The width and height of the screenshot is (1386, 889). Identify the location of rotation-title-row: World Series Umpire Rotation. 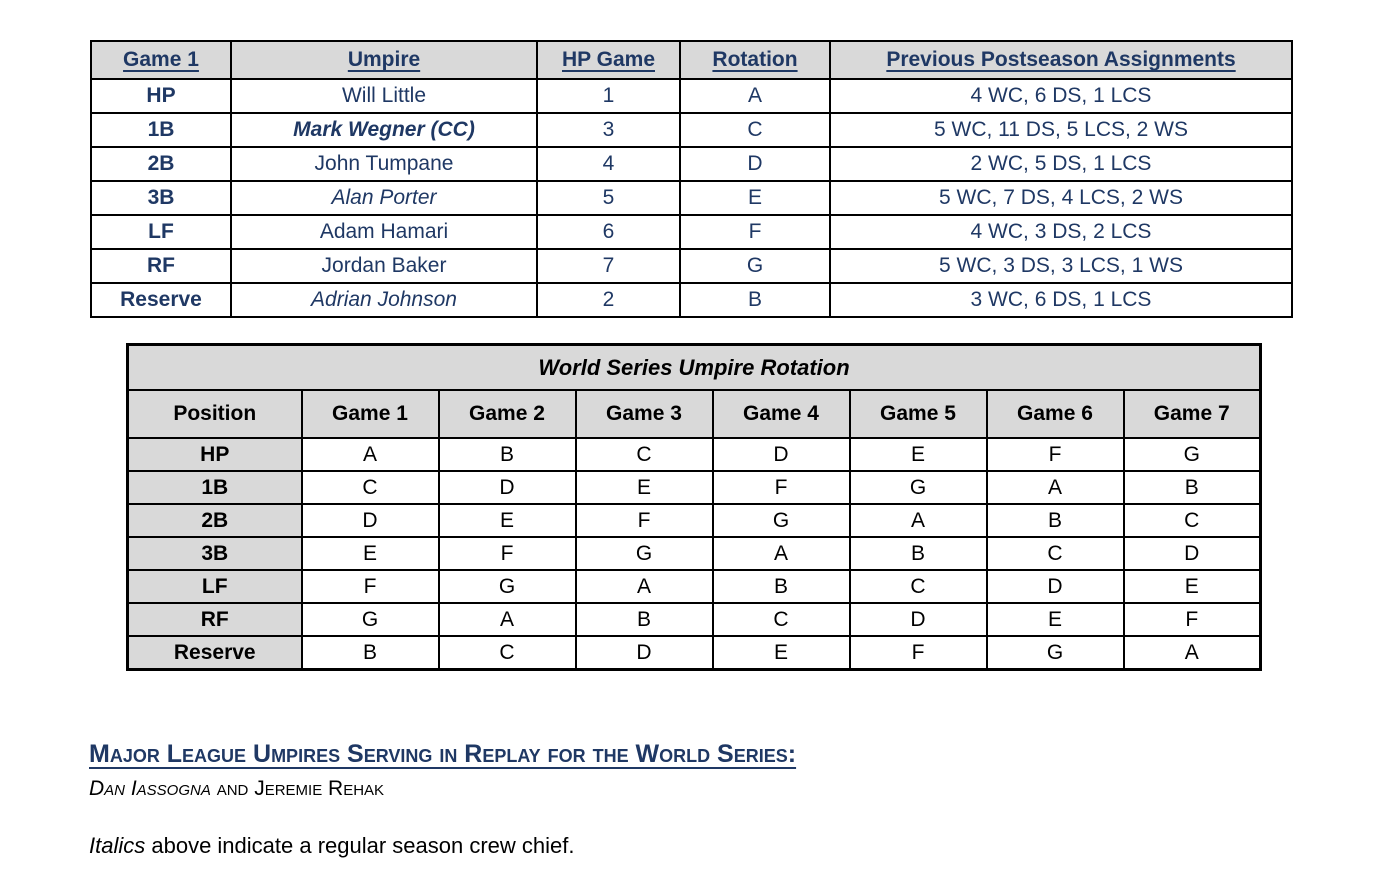
(694, 367).